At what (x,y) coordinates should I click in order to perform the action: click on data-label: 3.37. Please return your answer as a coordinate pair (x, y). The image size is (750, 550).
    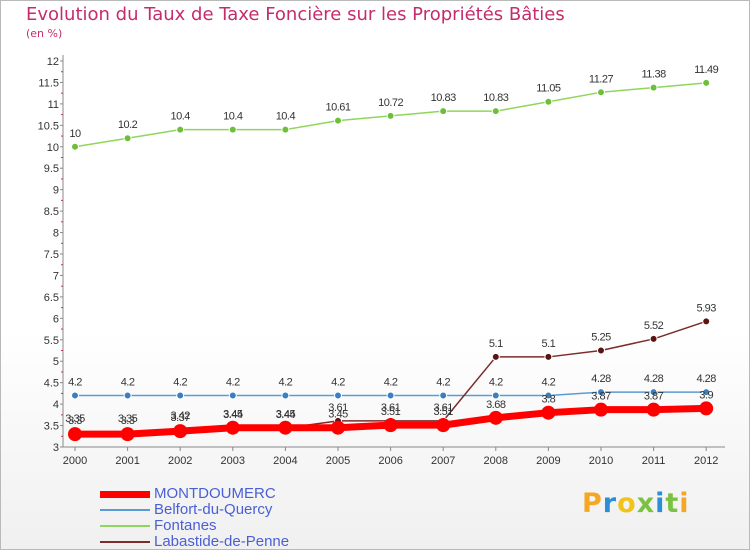
    Looking at the image, I should click on (180, 418).